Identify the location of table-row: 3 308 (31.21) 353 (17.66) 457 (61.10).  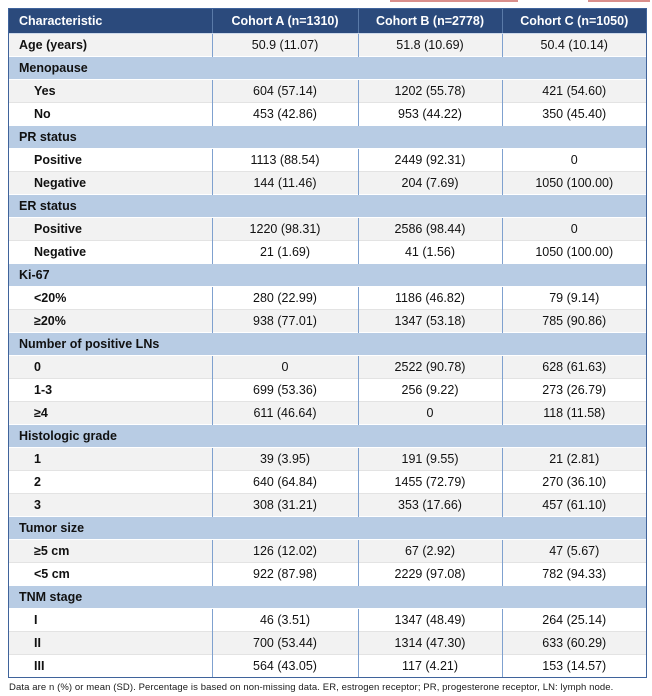
(327, 505).